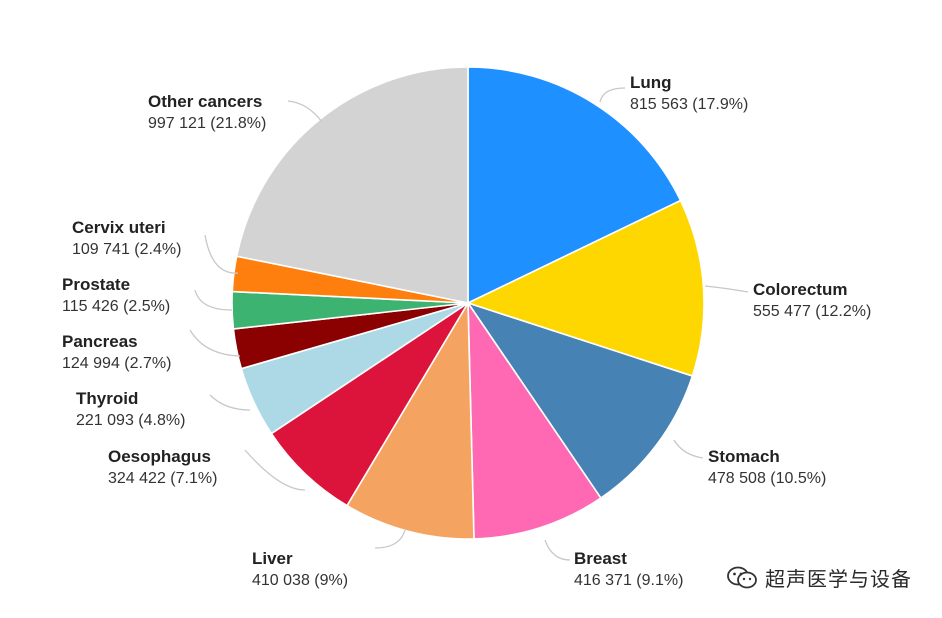 The width and height of the screenshot is (942, 618). Describe the element at coordinates (574, 185) in the screenshot. I see `pie-slice-lung` at that location.